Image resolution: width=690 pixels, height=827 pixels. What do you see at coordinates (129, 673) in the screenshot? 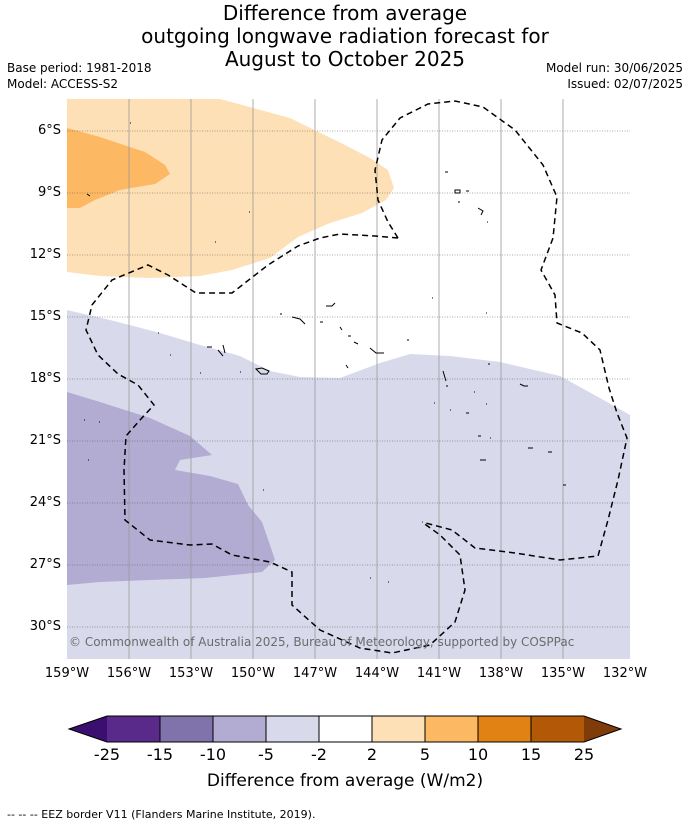
I see `lon-label-156w: 156°W` at bounding box center [129, 673].